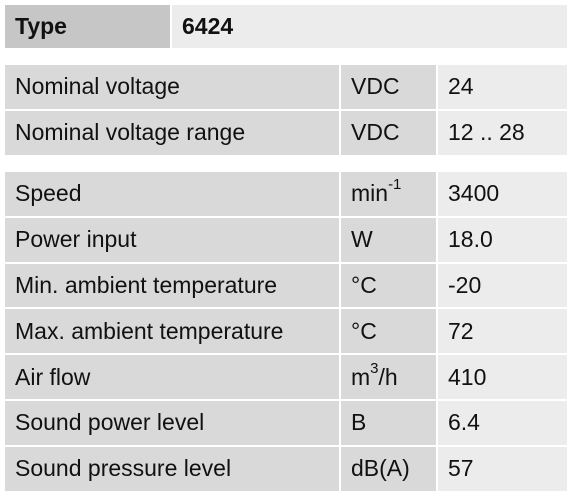 The image size is (572, 493). I want to click on row-value: 3400, so click(502, 194).